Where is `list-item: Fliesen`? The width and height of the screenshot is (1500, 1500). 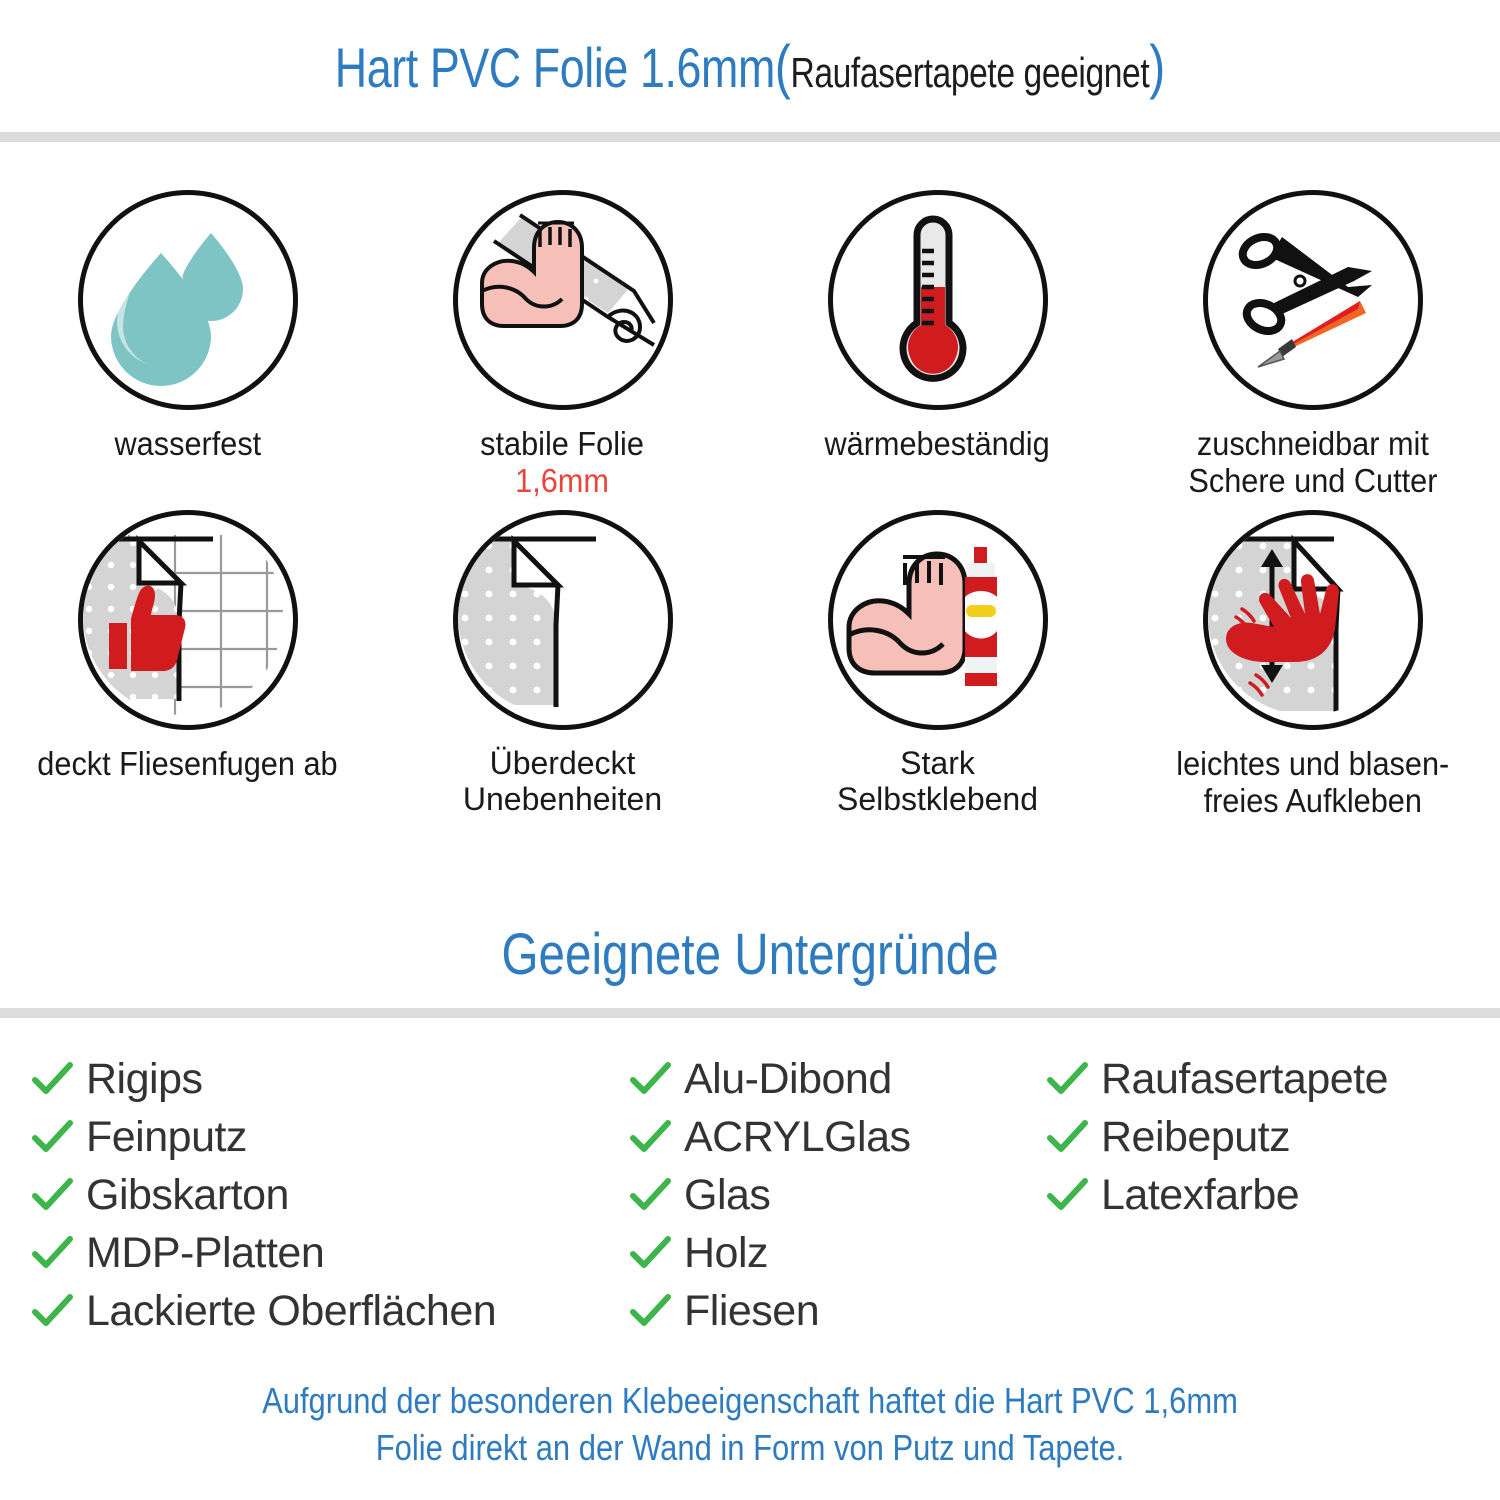 list-item: Fliesen is located at coordinates (769, 1311).